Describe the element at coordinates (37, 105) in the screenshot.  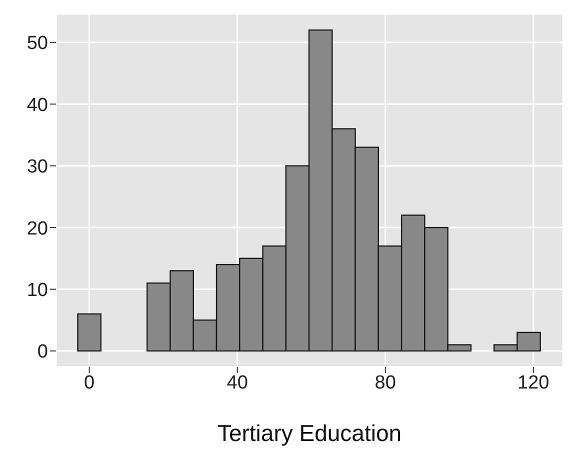
I see `y-tick-label: 40` at that location.